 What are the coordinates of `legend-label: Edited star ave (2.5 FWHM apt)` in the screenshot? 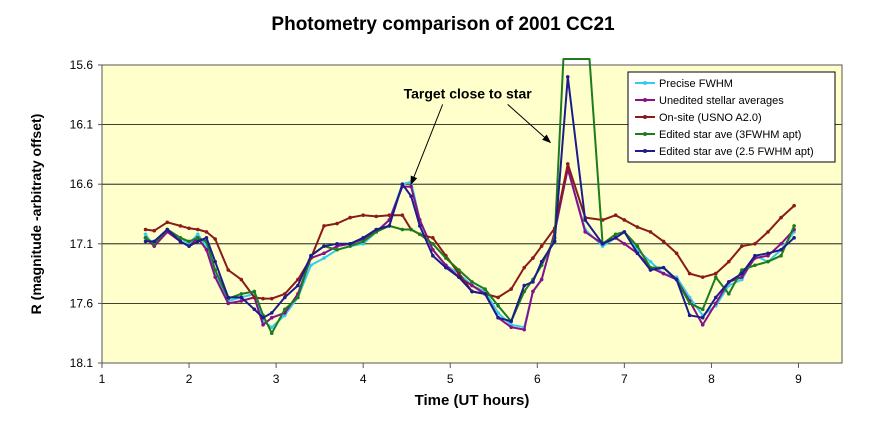 It's located at (736, 152).